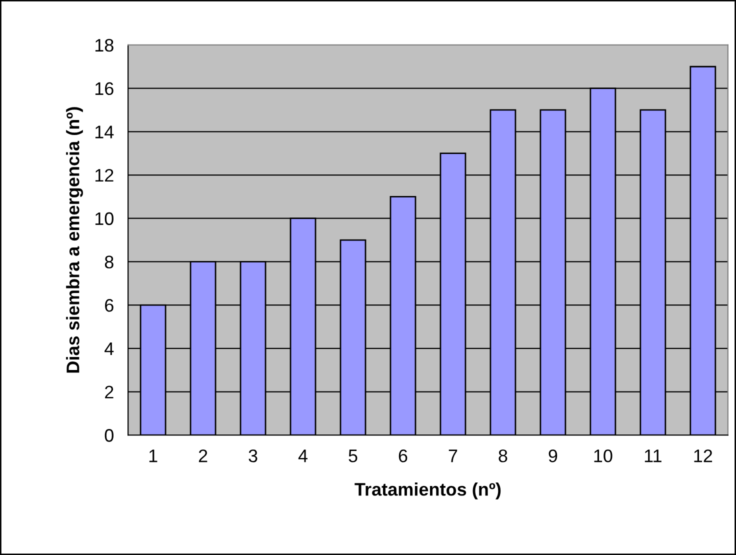  I want to click on y-tick-label: 2, so click(109, 392).